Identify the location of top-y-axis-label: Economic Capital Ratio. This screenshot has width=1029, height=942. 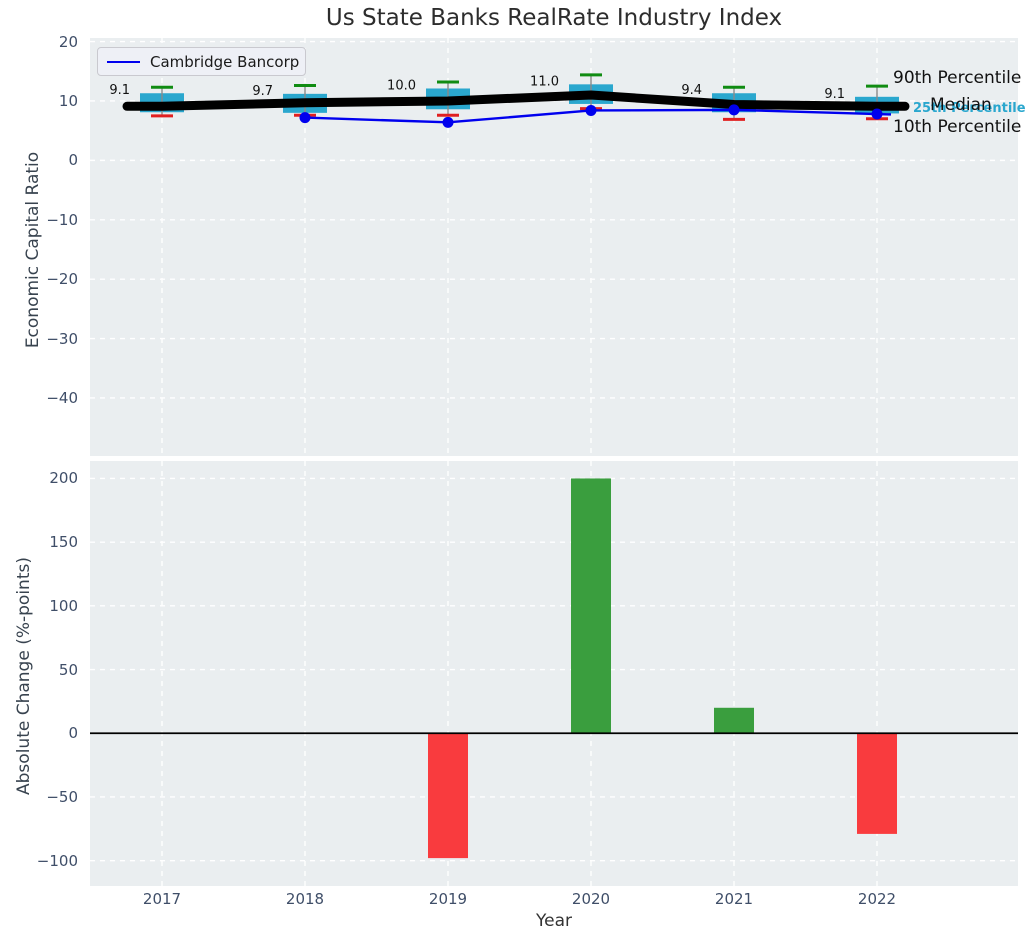
(33, 250).